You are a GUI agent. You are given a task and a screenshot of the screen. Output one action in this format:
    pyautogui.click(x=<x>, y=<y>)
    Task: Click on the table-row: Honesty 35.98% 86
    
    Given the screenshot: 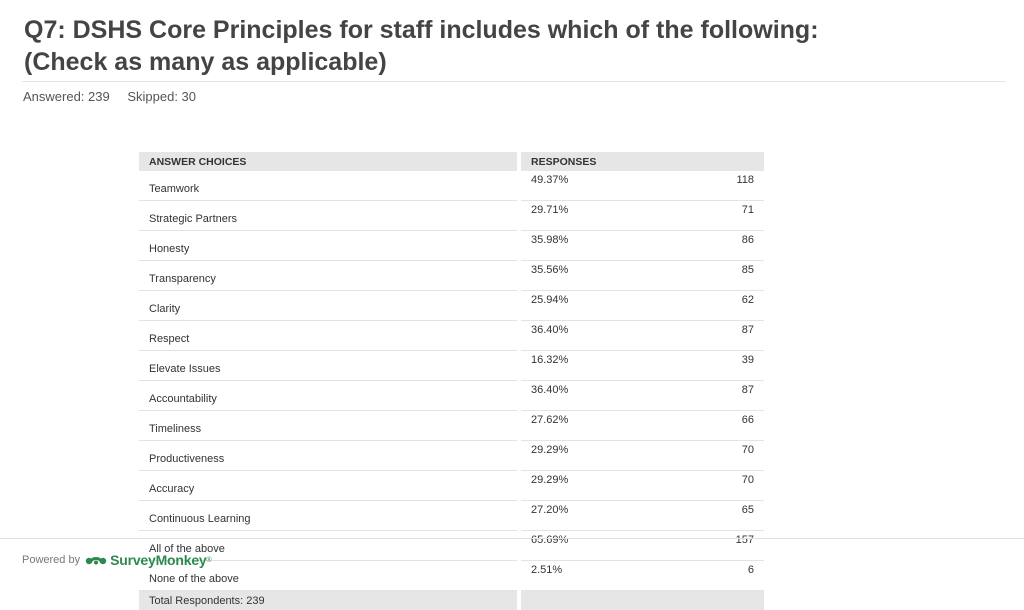 What is the action you would take?
    pyautogui.click(x=451, y=246)
    